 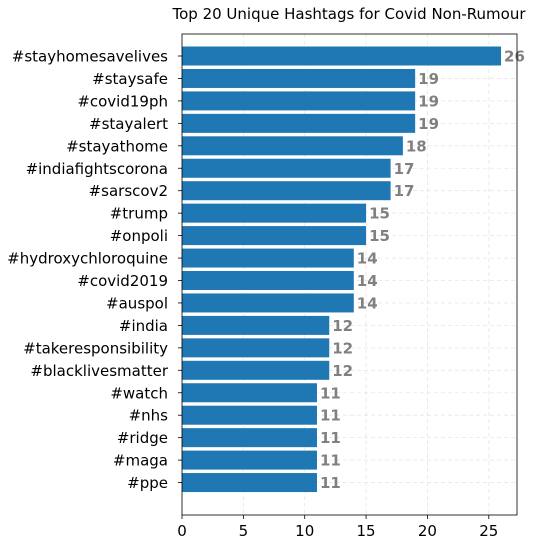 What do you see at coordinates (304, 531) in the screenshot?
I see `x-tick-label: 10` at bounding box center [304, 531].